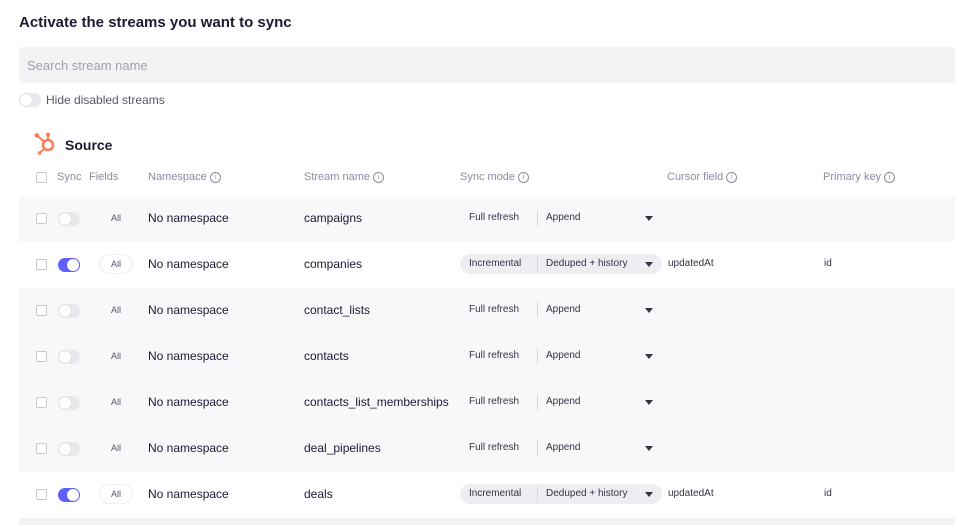 The width and height of the screenshot is (955, 525). What do you see at coordinates (155, 22) in the screenshot?
I see `page-title: Activate the streams you want to sync` at bounding box center [155, 22].